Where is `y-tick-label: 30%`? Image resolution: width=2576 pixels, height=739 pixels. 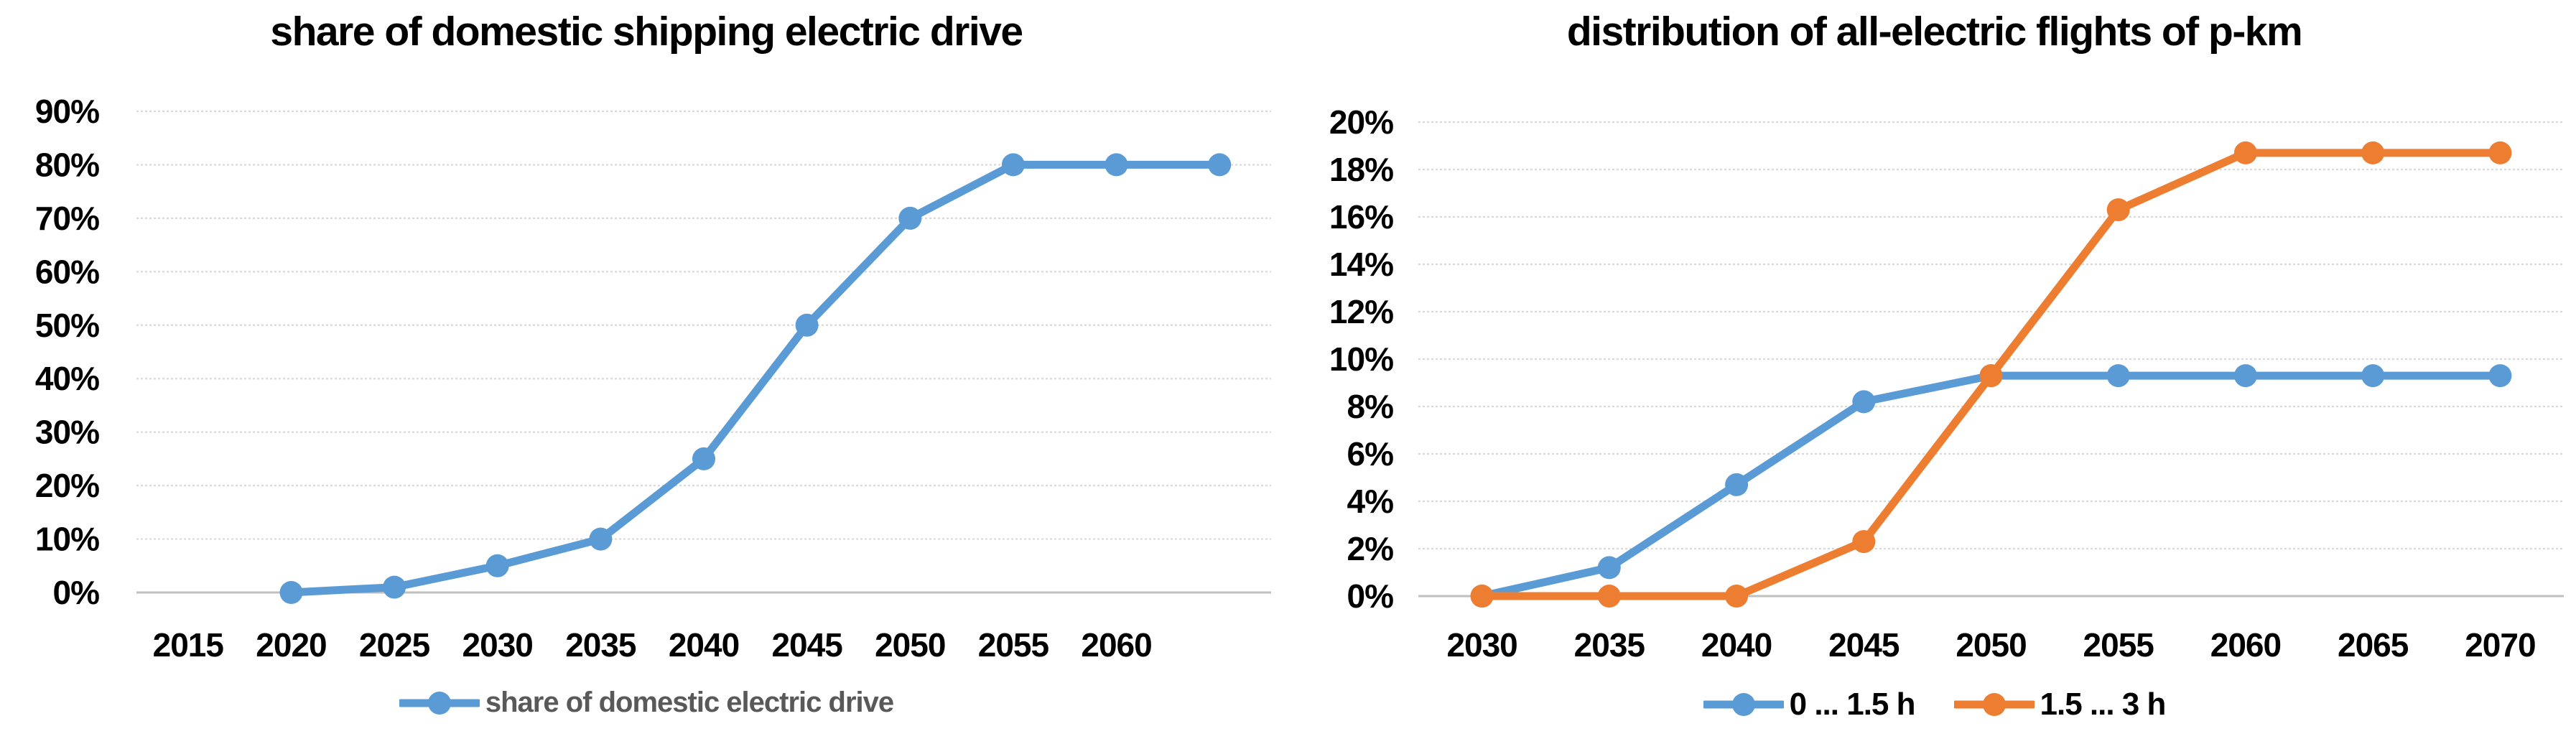 y-tick-label: 30% is located at coordinates (67, 432).